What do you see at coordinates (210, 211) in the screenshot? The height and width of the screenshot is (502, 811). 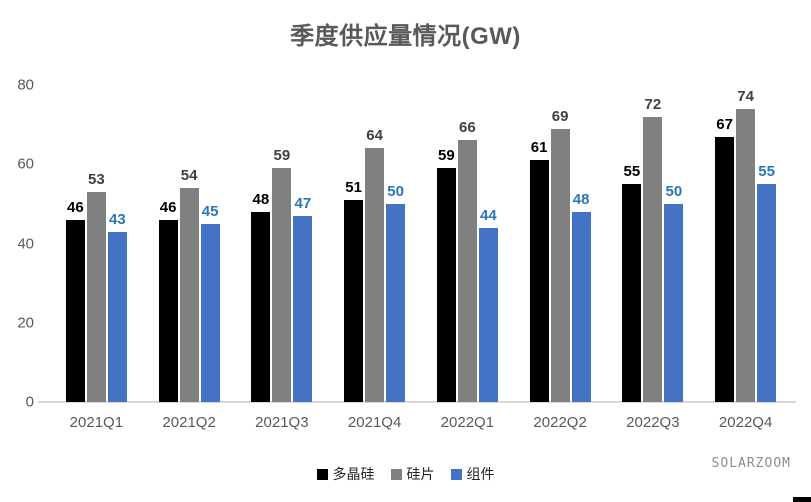 I see `bar-value-label: 45` at bounding box center [210, 211].